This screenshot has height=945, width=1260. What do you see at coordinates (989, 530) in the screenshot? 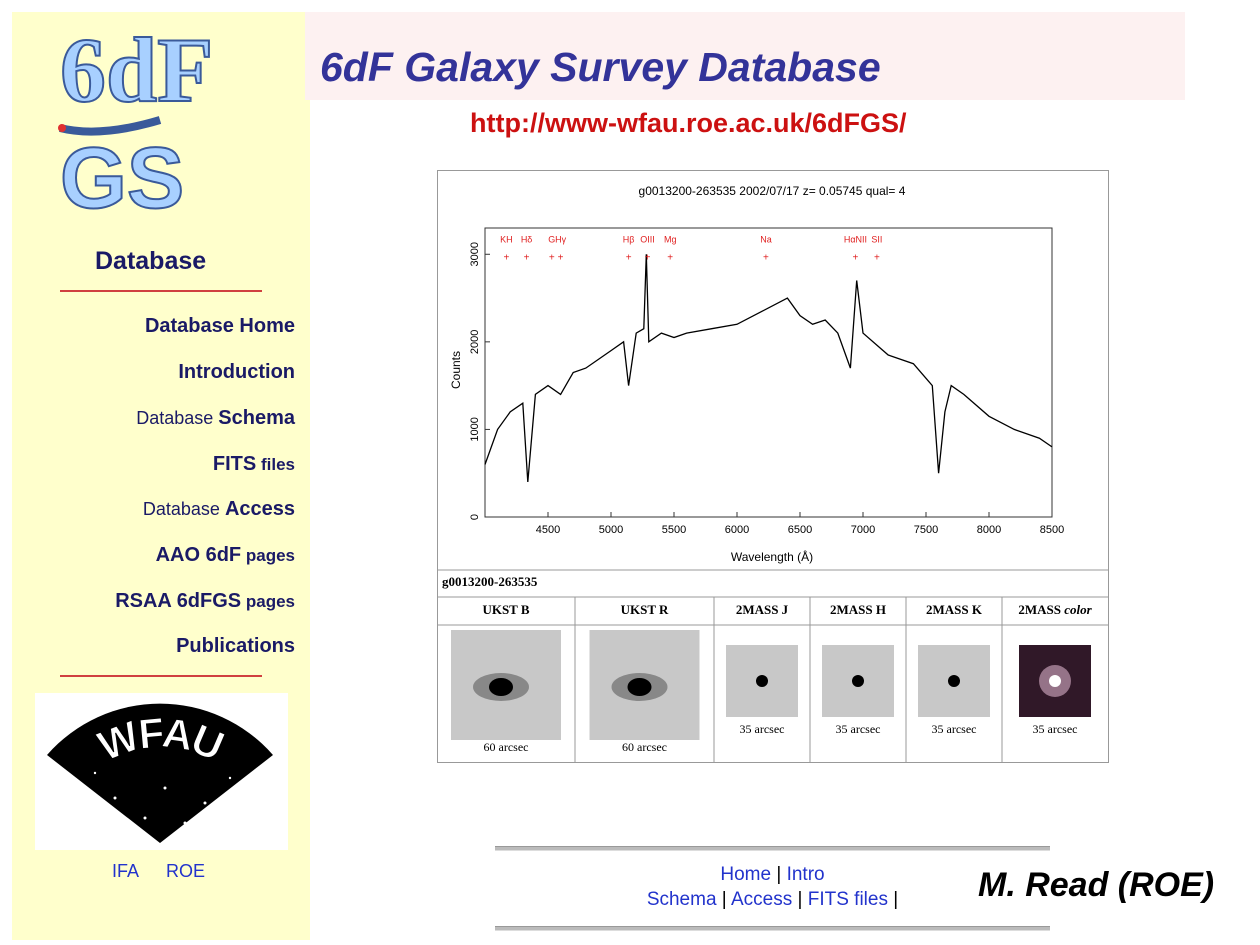
I see `x-tick-label: 8000` at bounding box center [989, 530].